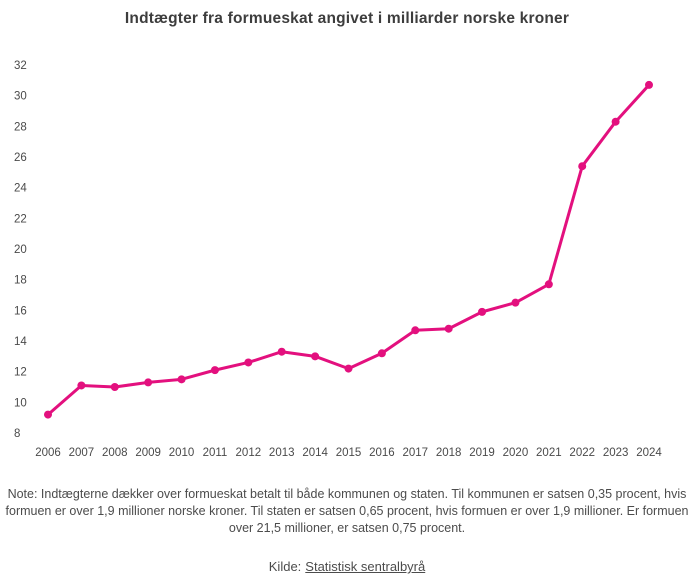  What do you see at coordinates (549, 453) in the screenshot?
I see `x-tick-label: 2021` at bounding box center [549, 453].